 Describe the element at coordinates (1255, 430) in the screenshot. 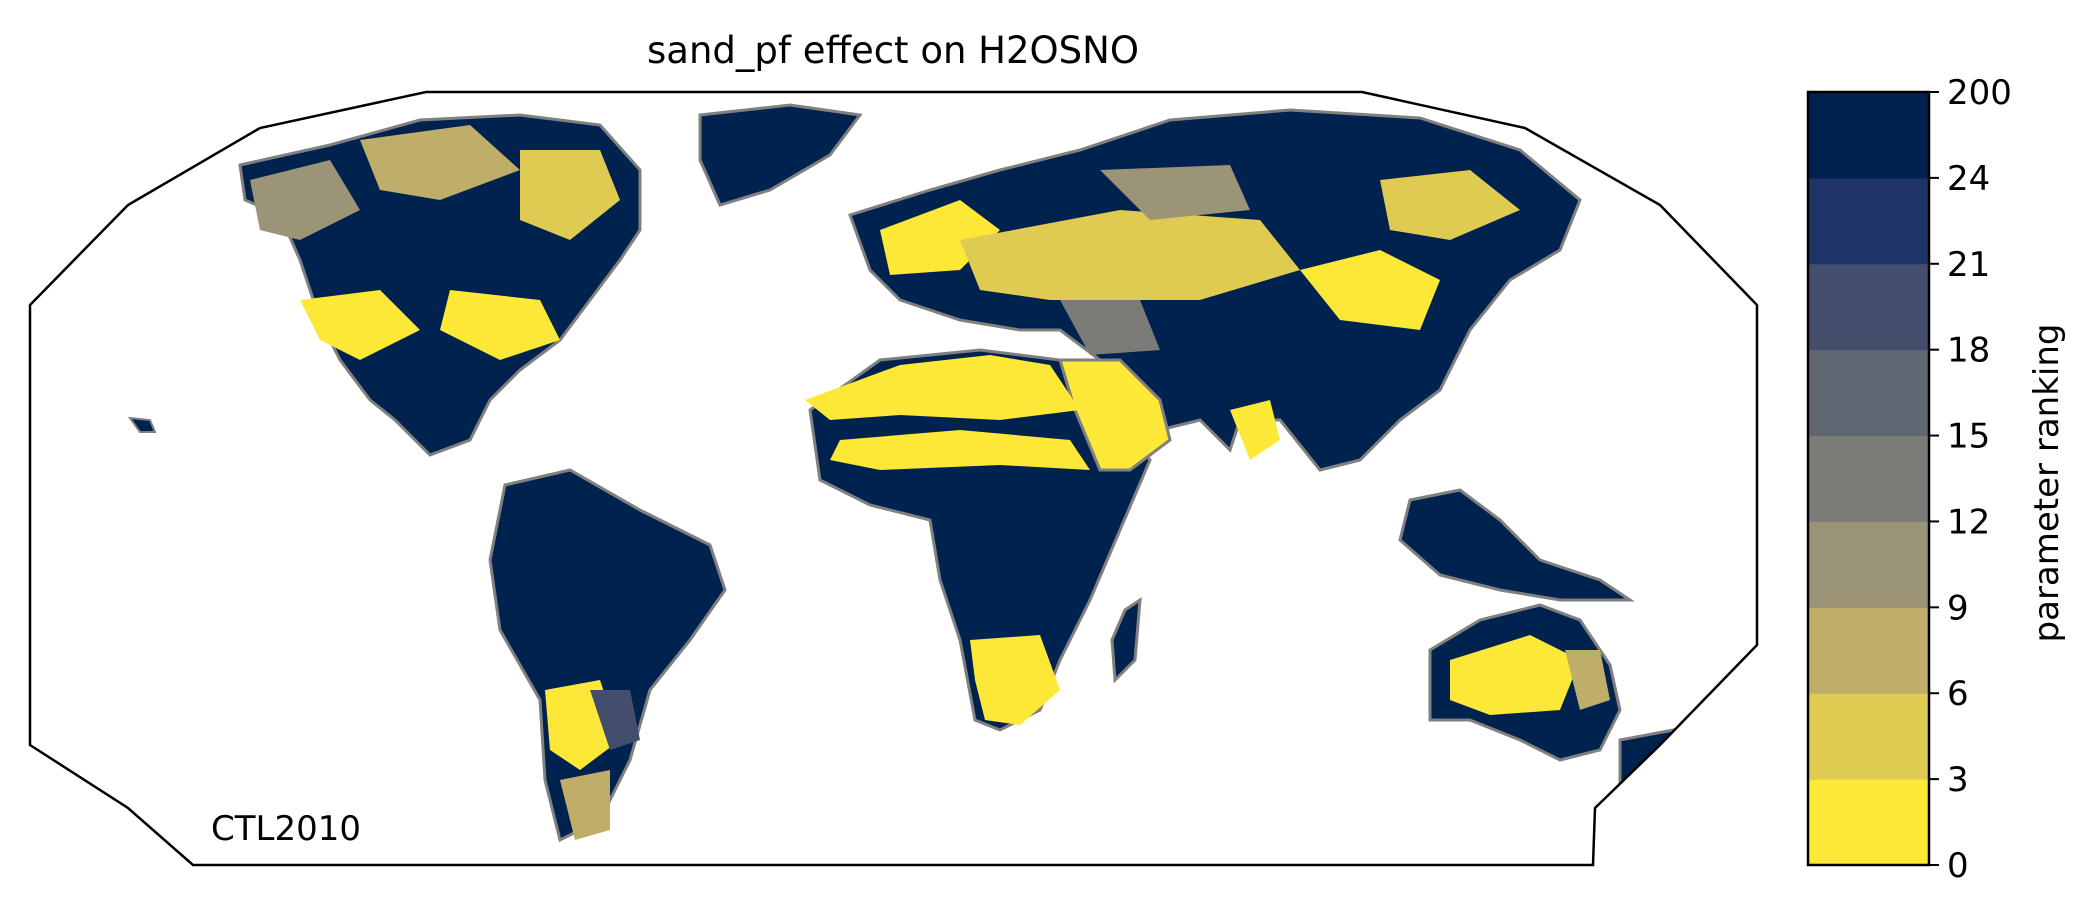

I see `patch-india` at that location.